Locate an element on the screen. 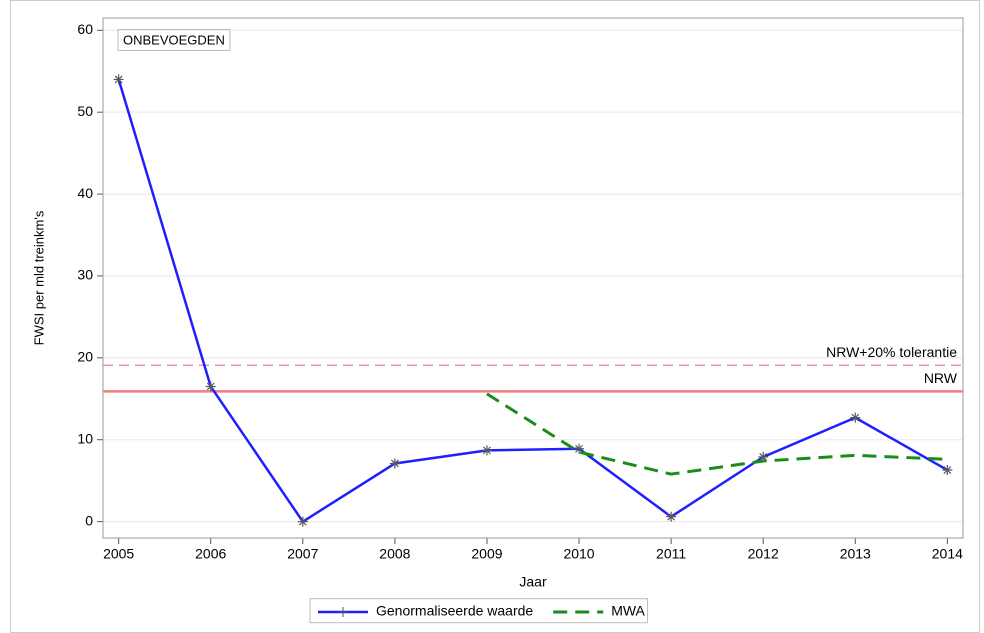  series-line is located at coordinates (717, 434).